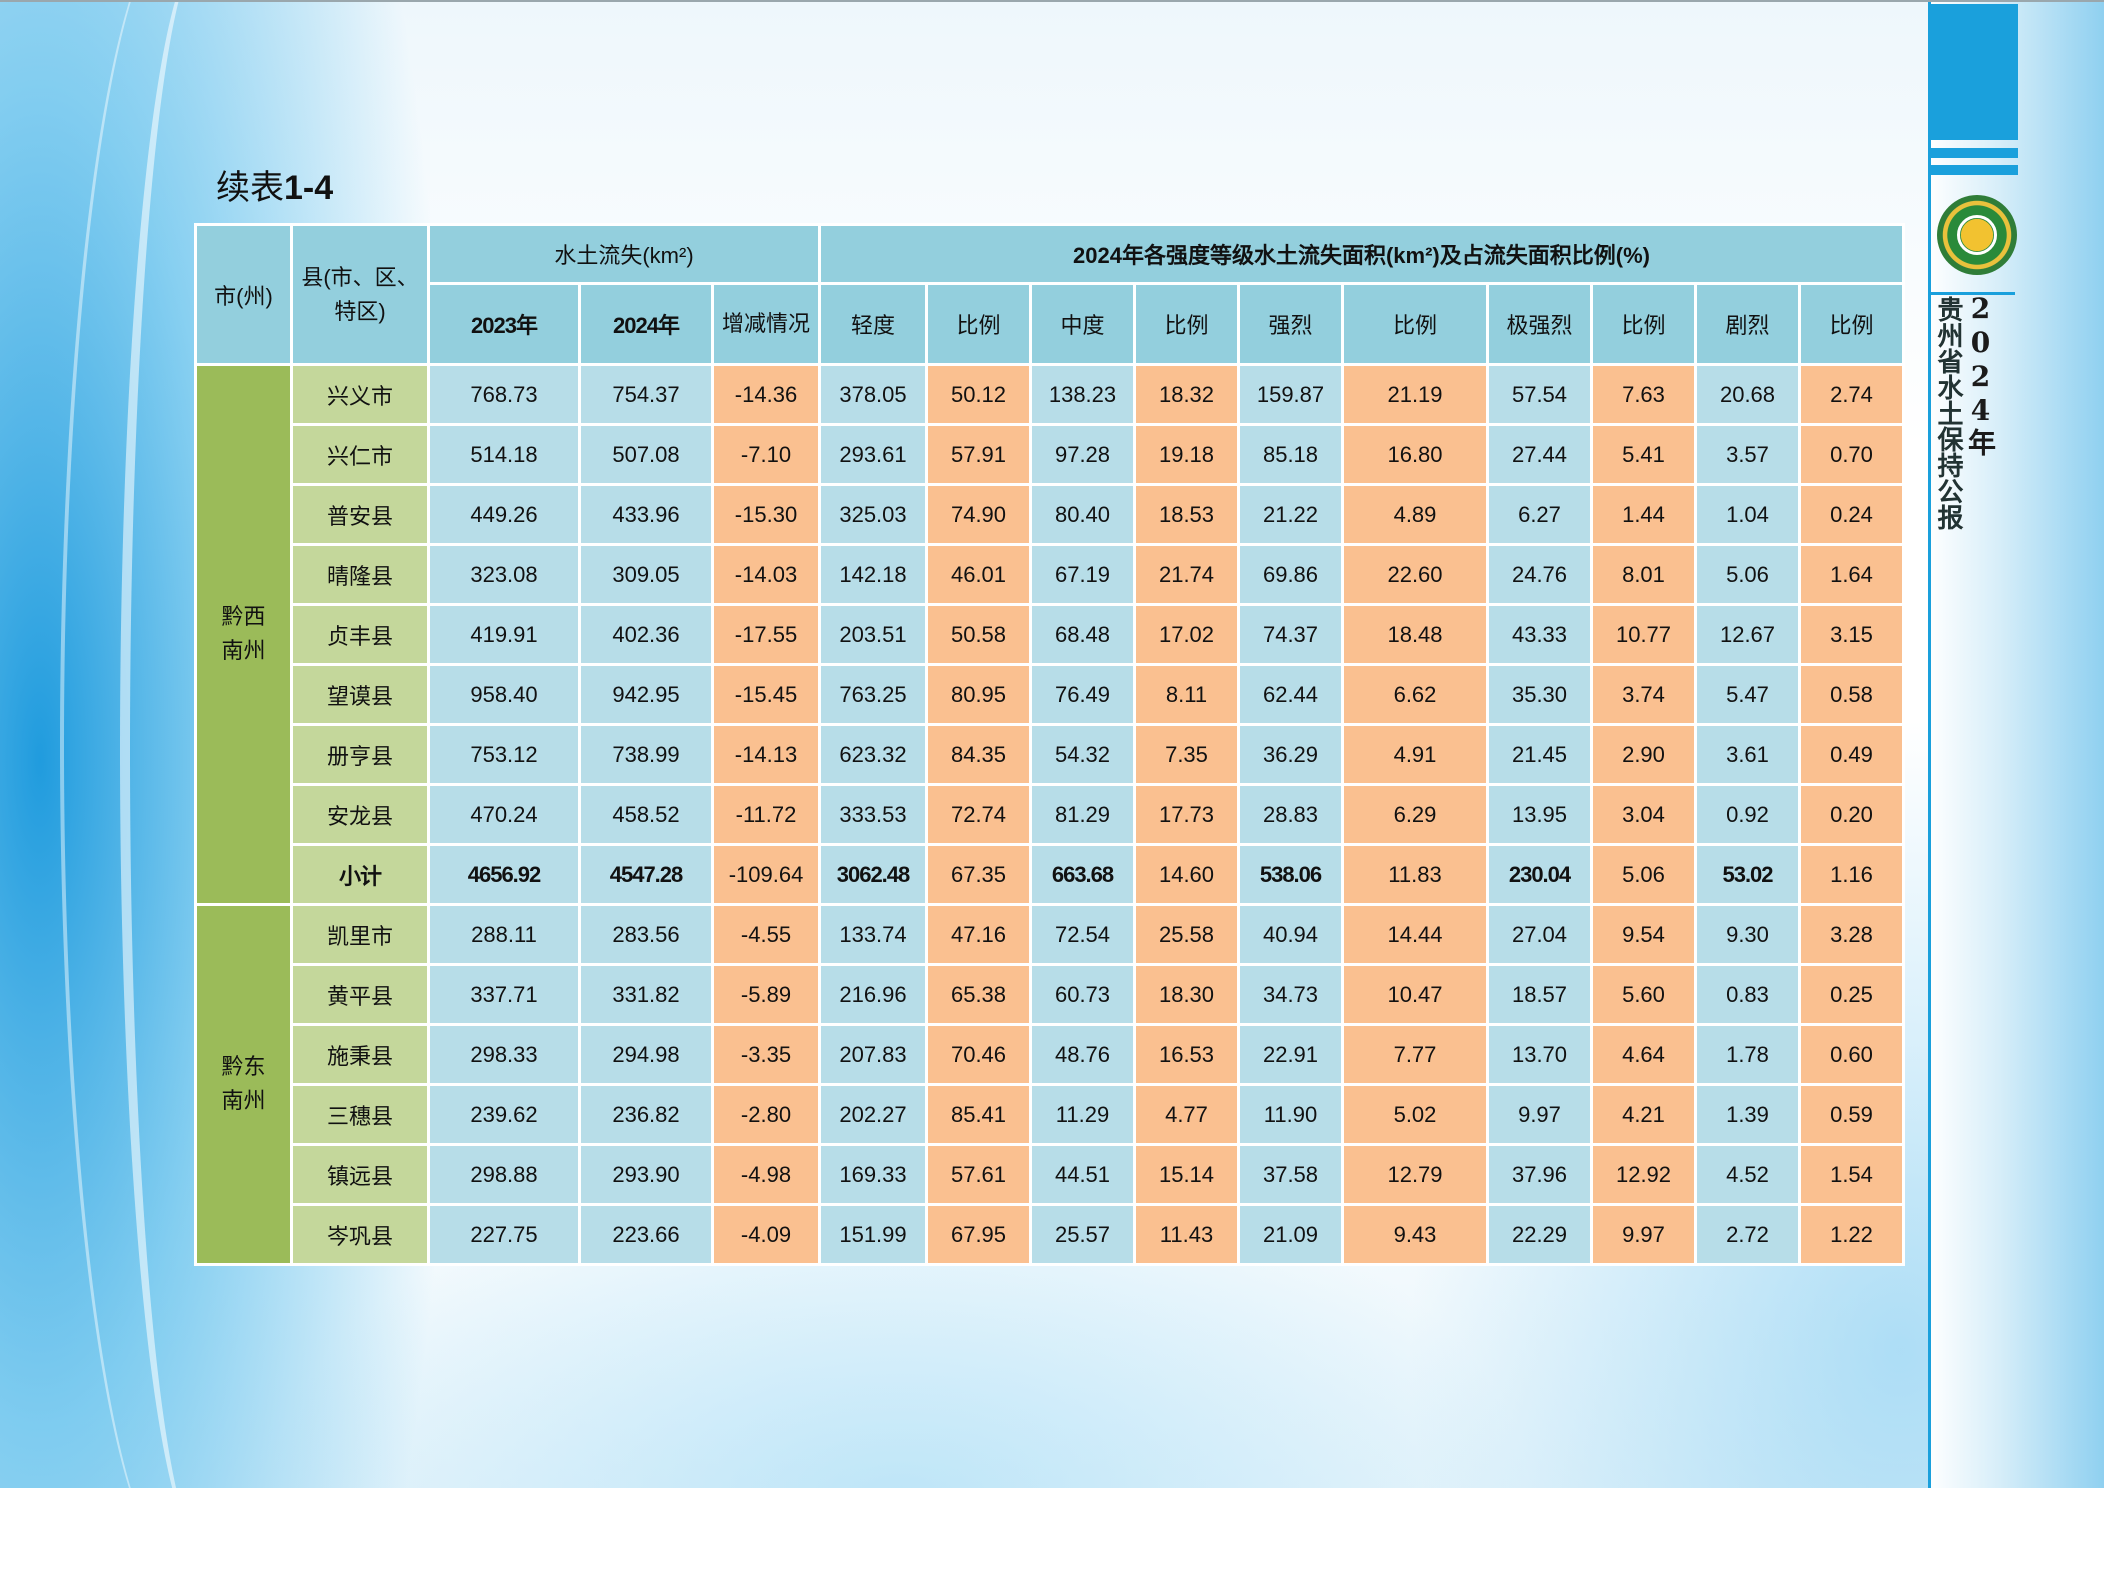  Describe the element at coordinates (1415, 1114) in the screenshot. I see `value-cell: 5.02` at that location.